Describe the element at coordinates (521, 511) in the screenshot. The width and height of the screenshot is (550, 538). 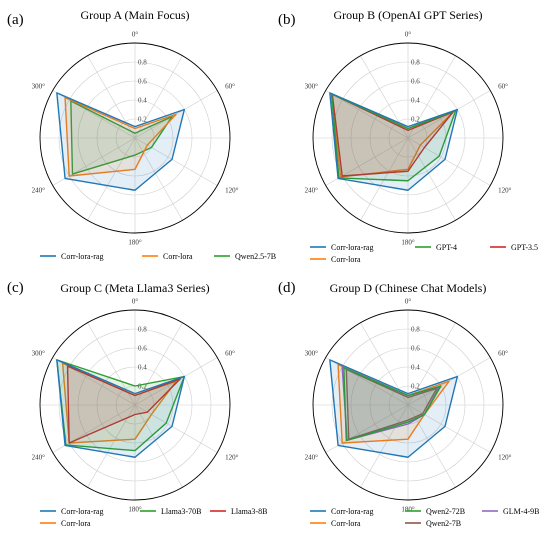
I see `legend-label: GLM-4-9B` at that location.